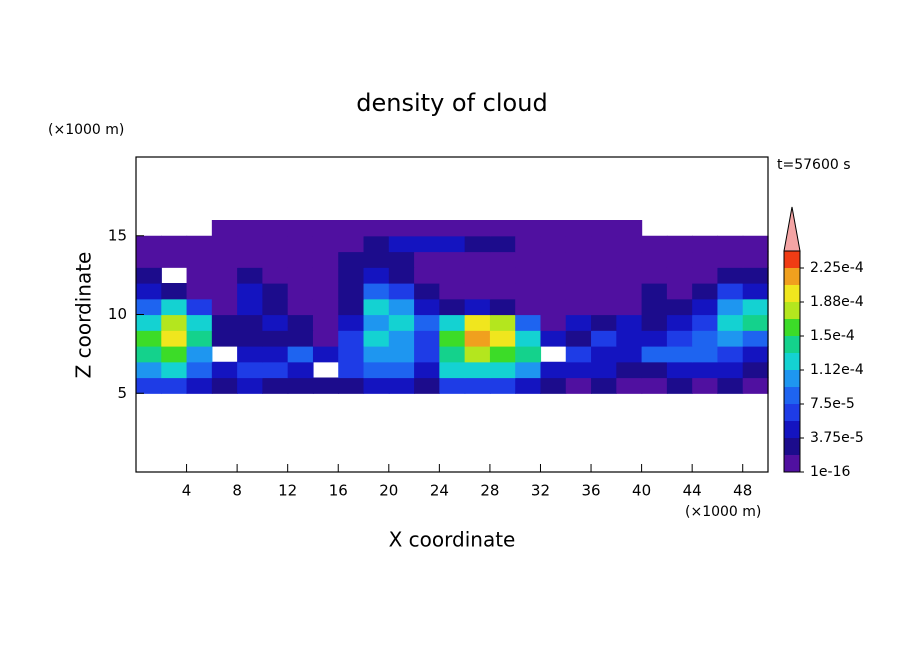 Image resolution: width=904 pixels, height=654 pixels. What do you see at coordinates (122, 393) in the screenshot?
I see `y-tick-label: 5` at bounding box center [122, 393].